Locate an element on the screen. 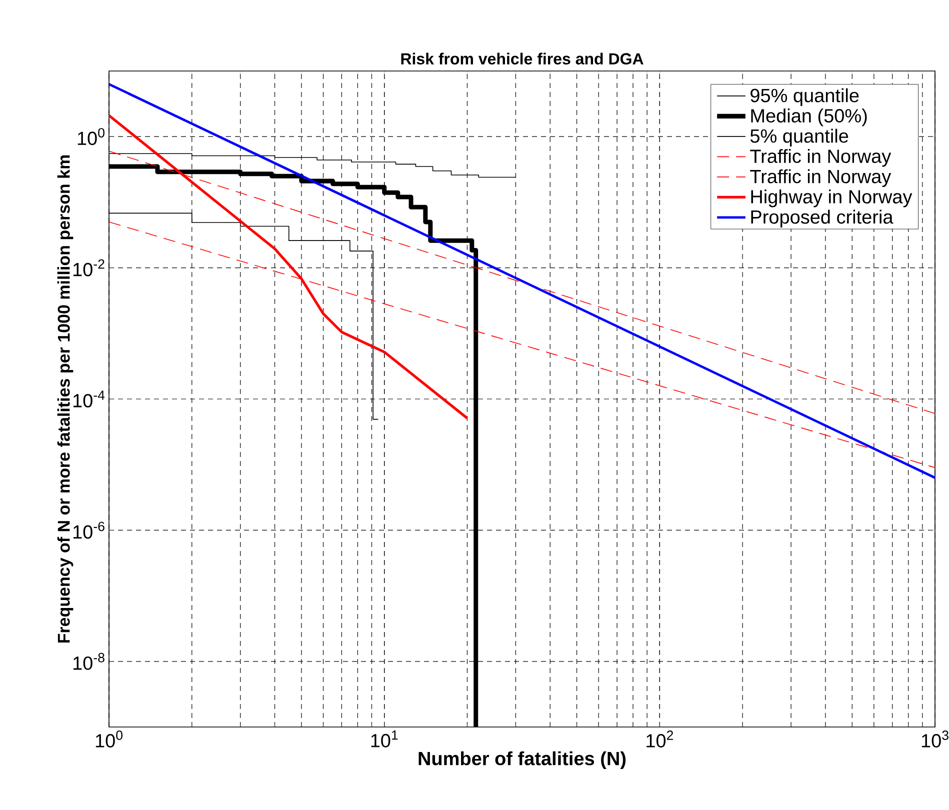 Image resolution: width=949 pixels, height=810 pixels. legend-label: Median (50%) is located at coordinates (809, 117).